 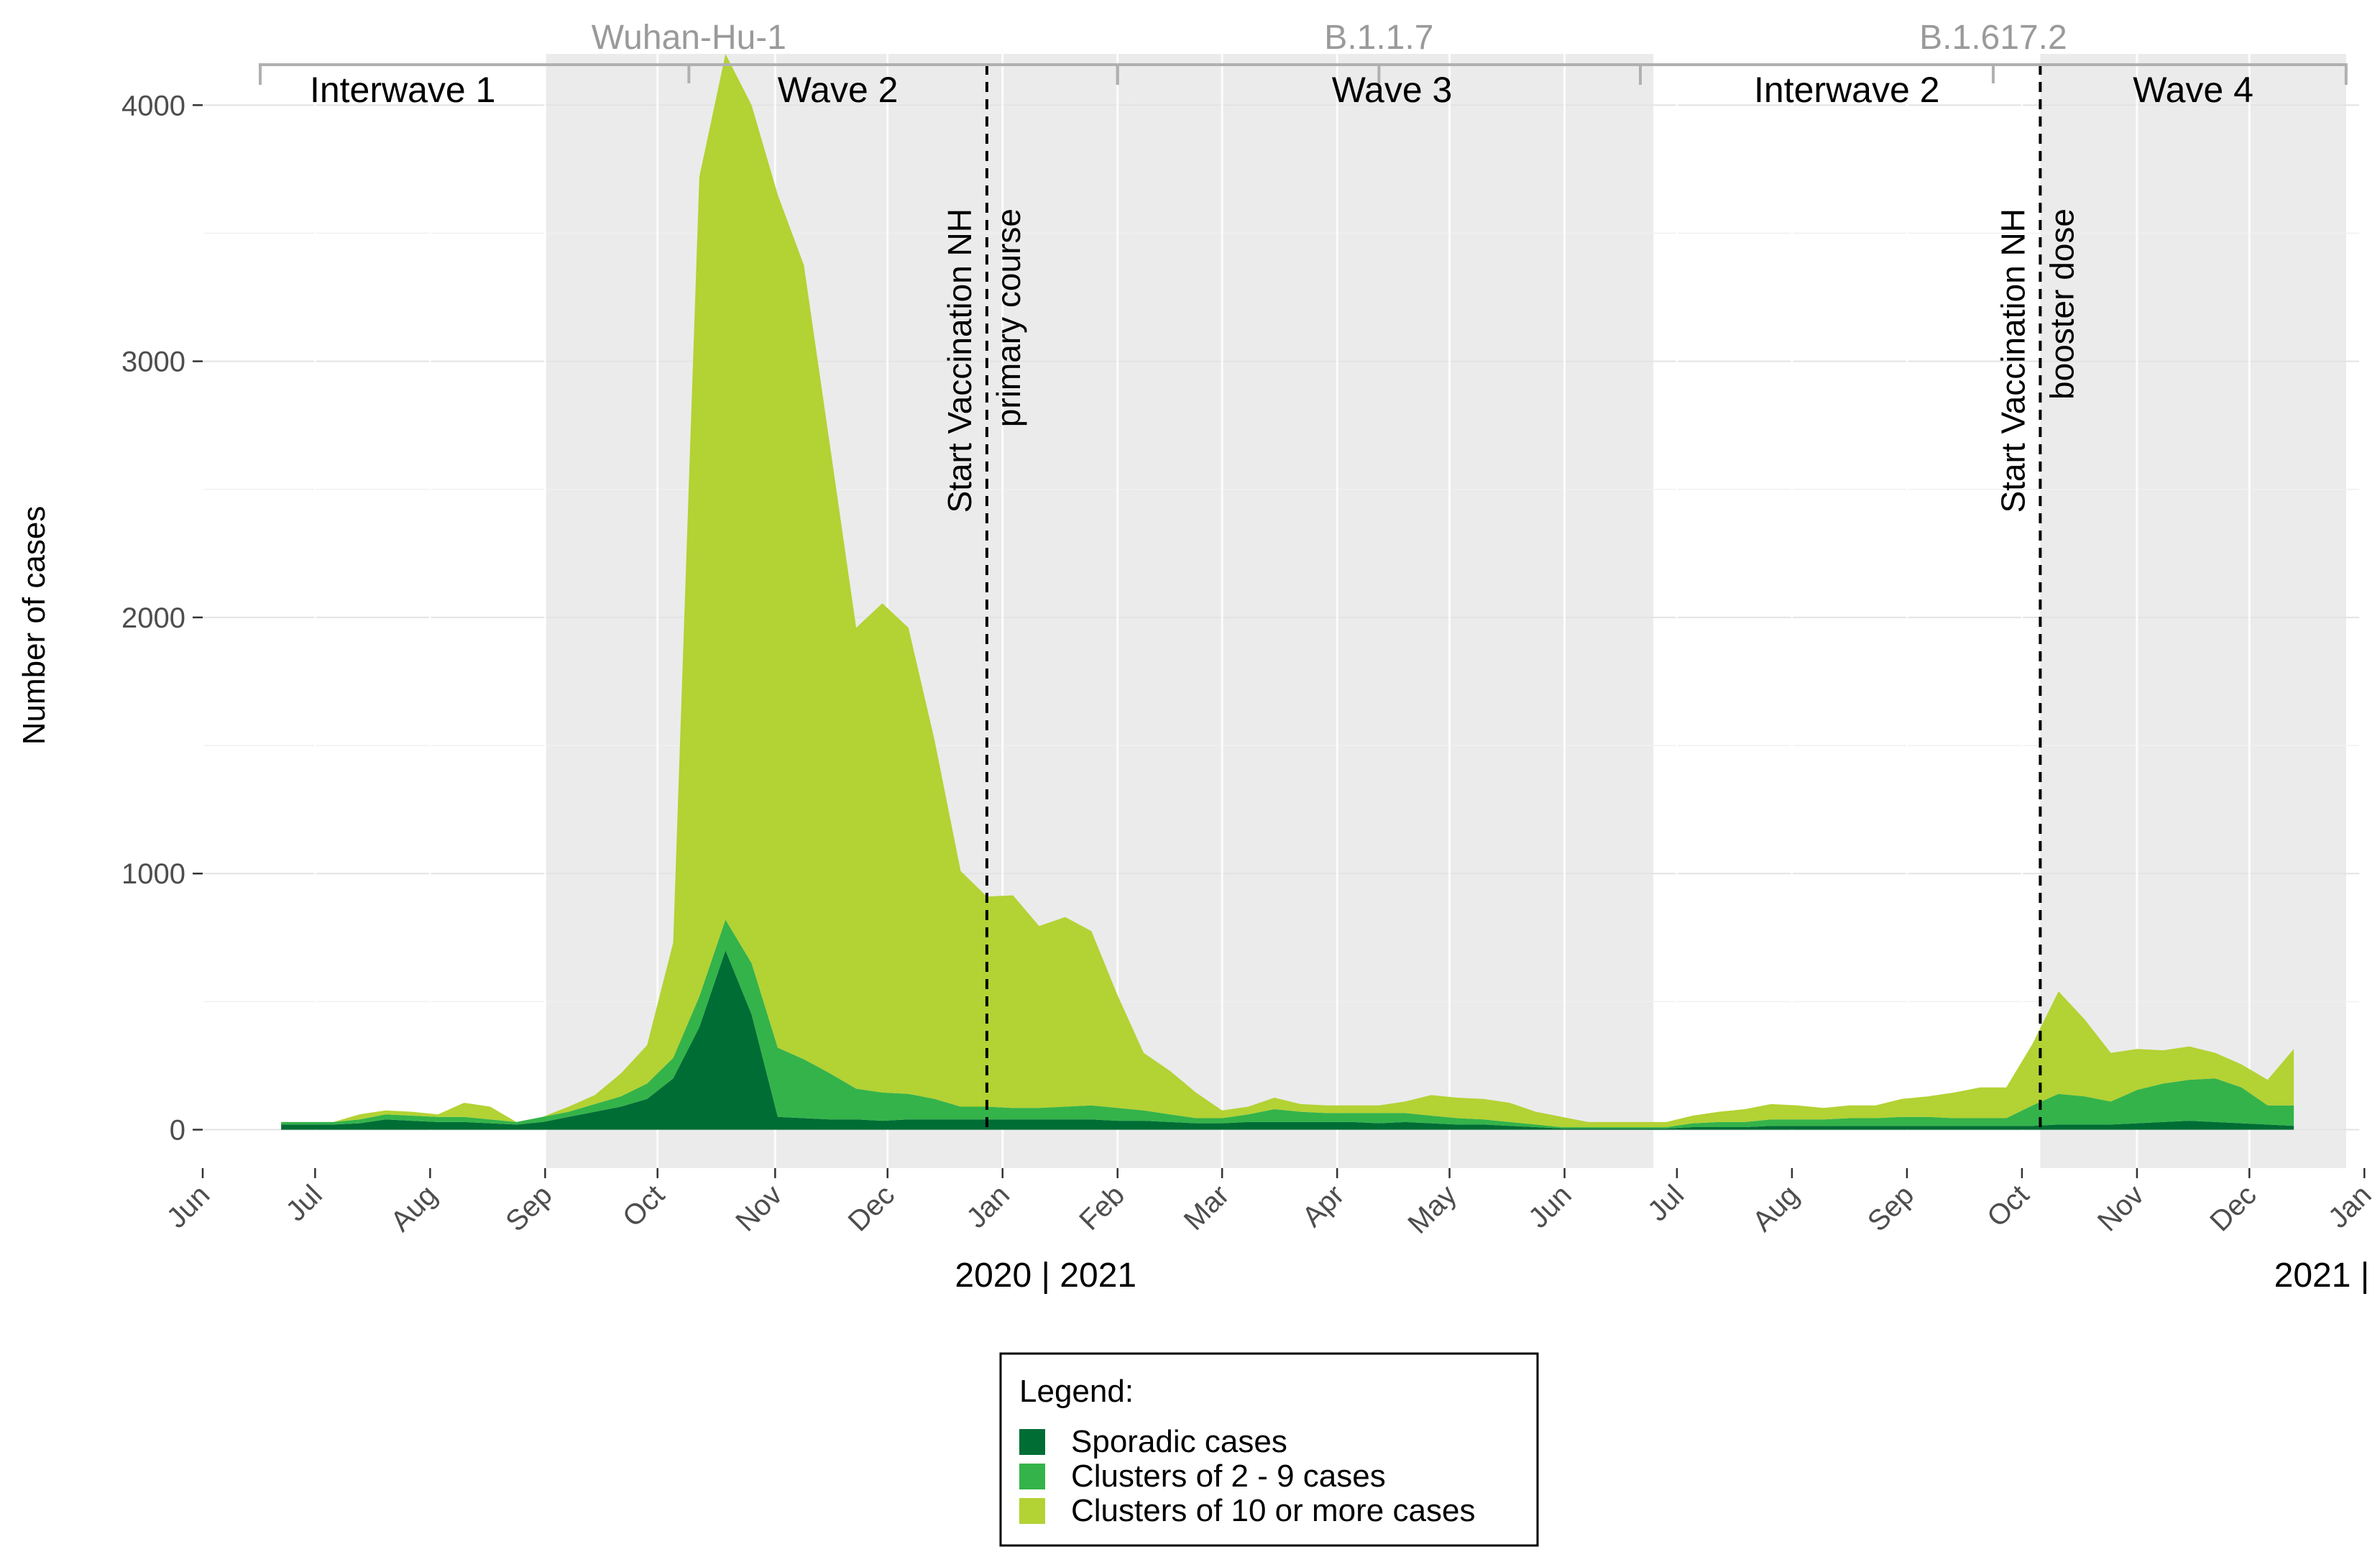 I want to click on y-tick-label-2: 2000, so click(x=153, y=618).